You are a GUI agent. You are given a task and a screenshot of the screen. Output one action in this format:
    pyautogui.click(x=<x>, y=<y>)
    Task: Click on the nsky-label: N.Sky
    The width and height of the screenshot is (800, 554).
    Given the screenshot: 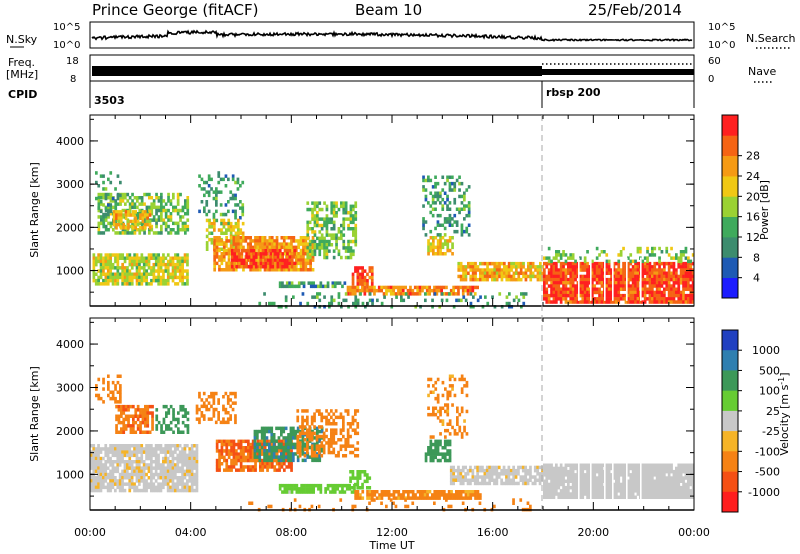 What is the action you would take?
    pyautogui.click(x=22, y=39)
    